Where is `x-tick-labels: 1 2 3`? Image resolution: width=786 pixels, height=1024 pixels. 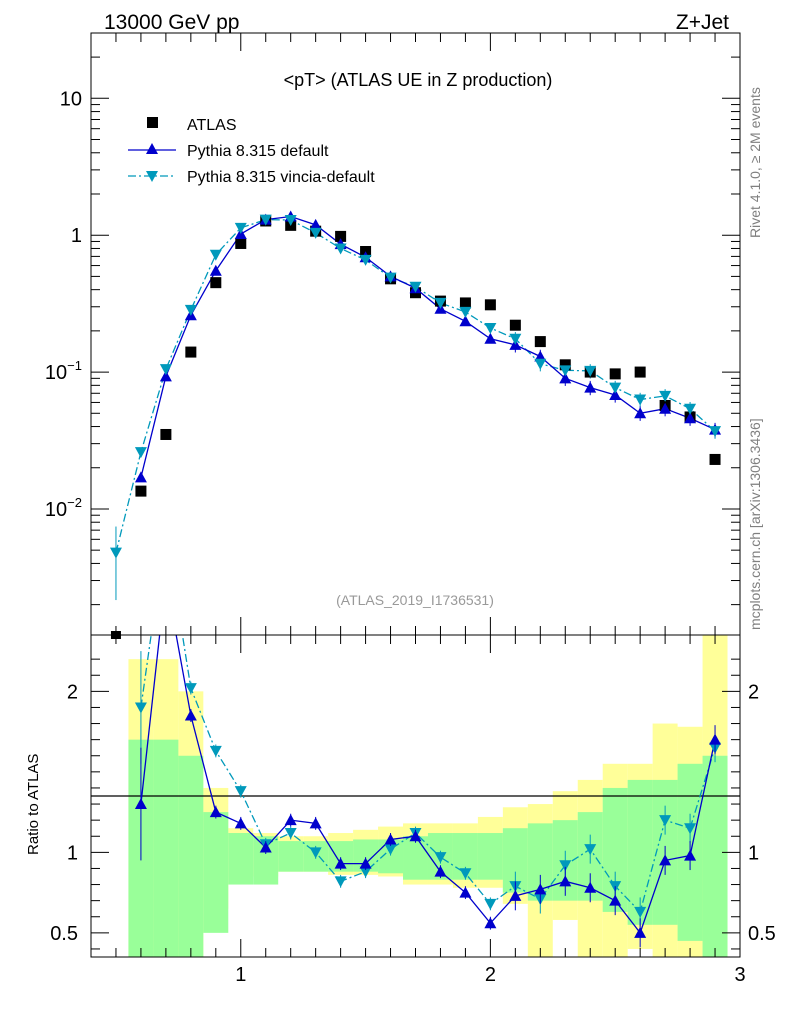
x-tick-labels: 1 2 3 is located at coordinates (490, 975).